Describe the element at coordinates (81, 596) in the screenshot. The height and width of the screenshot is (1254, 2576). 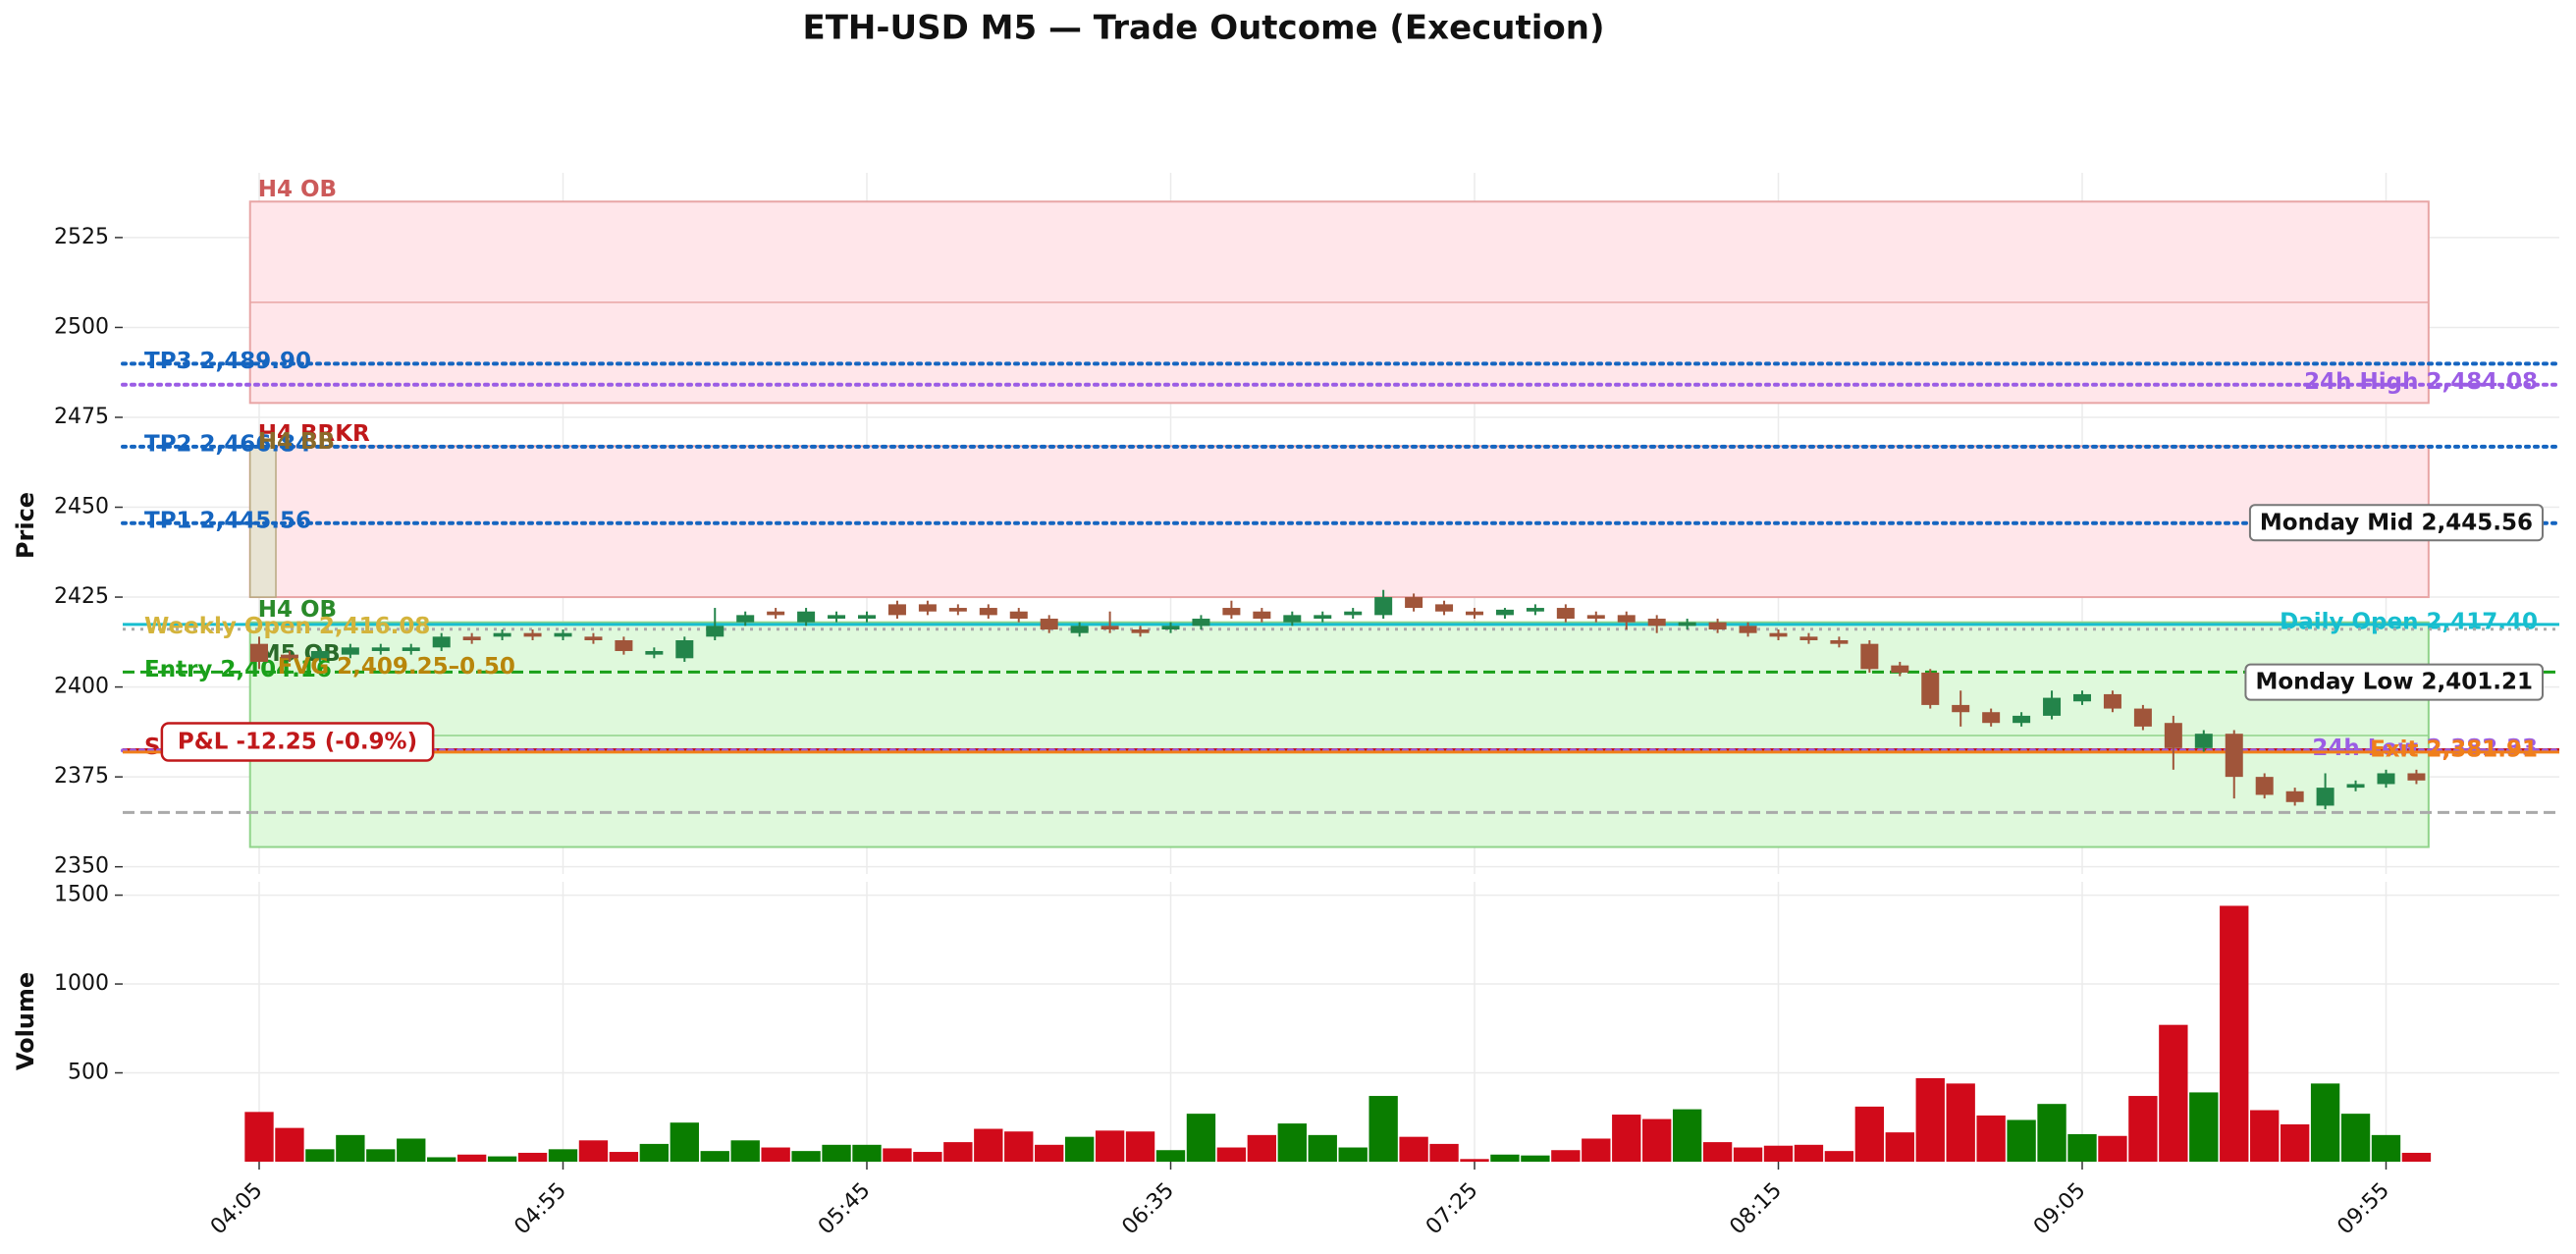
I see `y-tick-label: 2425` at that location.